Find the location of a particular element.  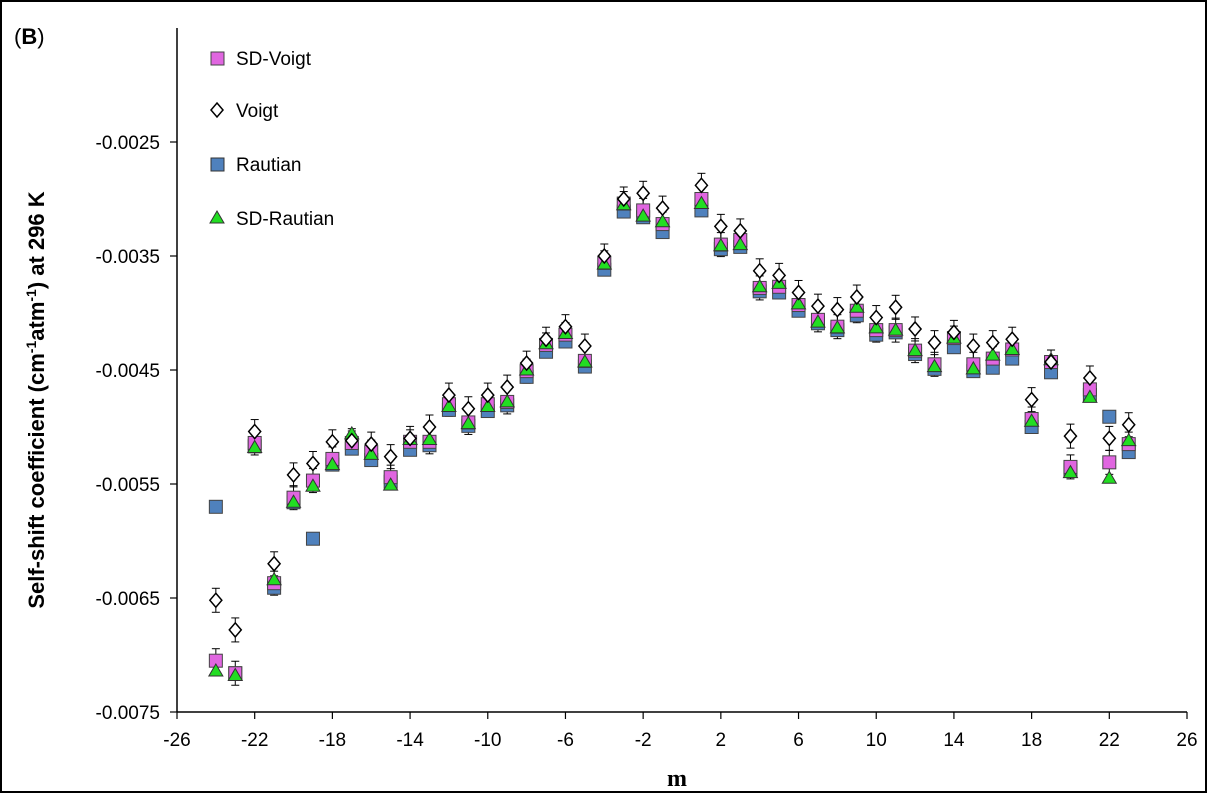

x-tick-label: -18 is located at coordinates (332, 740).